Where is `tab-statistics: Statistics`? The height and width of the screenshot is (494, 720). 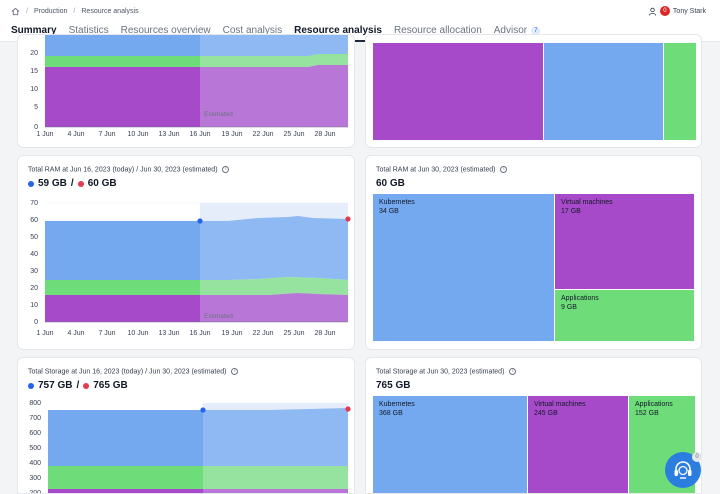
tab-statistics: Statistics is located at coordinates (89, 32).